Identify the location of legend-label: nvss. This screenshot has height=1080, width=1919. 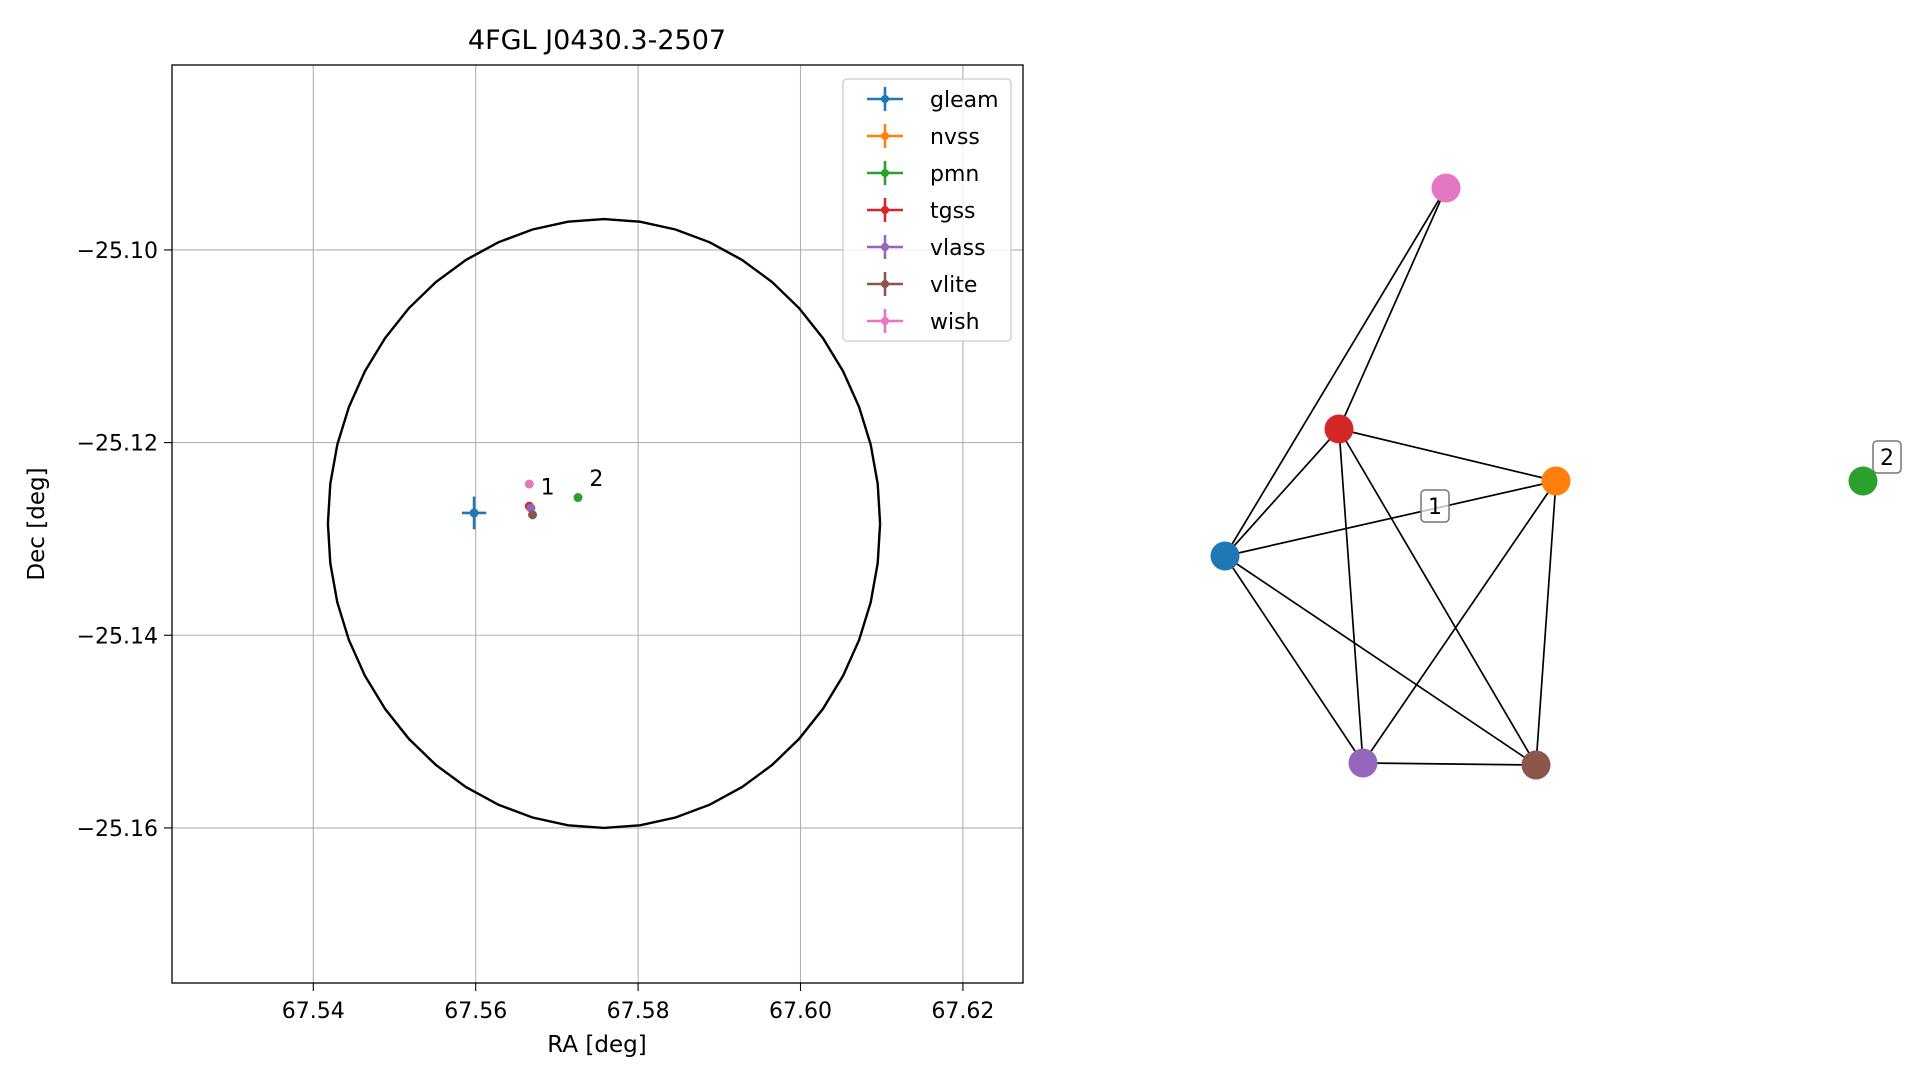
(955, 137).